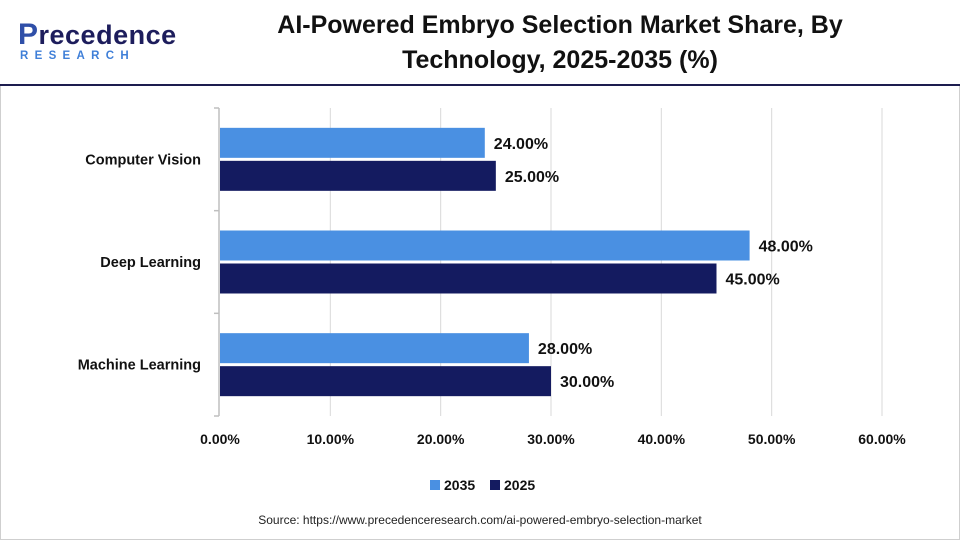  What do you see at coordinates (519, 485) in the screenshot?
I see `legend-label: 2025` at bounding box center [519, 485].